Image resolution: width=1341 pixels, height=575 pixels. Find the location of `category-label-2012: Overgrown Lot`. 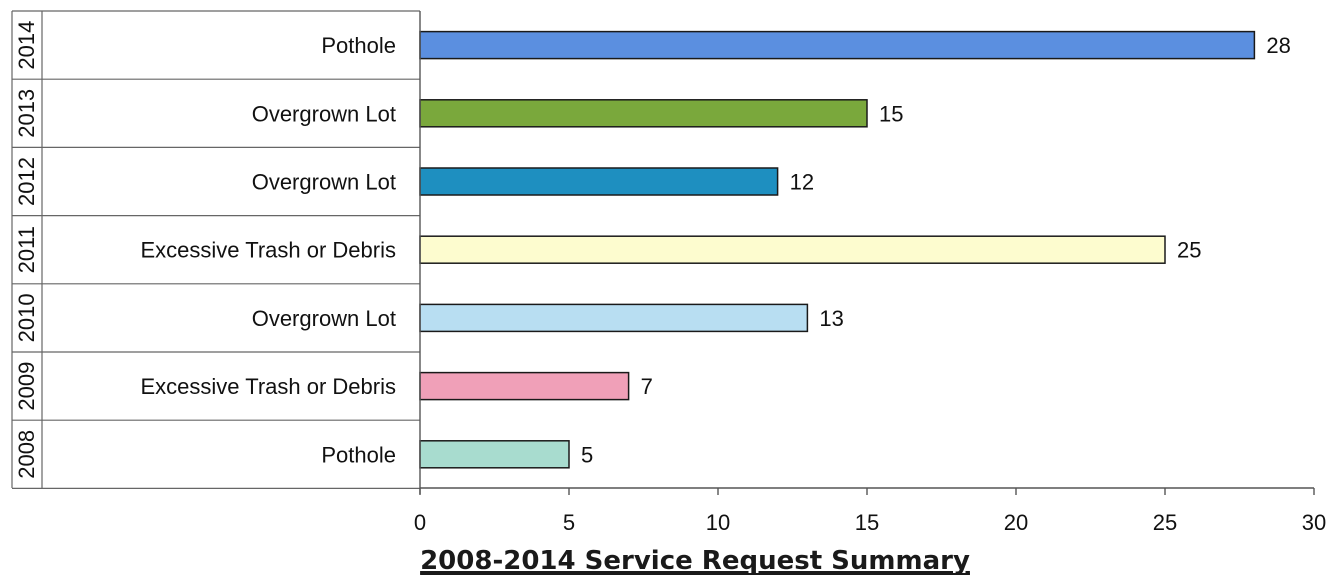

category-label-2012: Overgrown Lot is located at coordinates (324, 182).